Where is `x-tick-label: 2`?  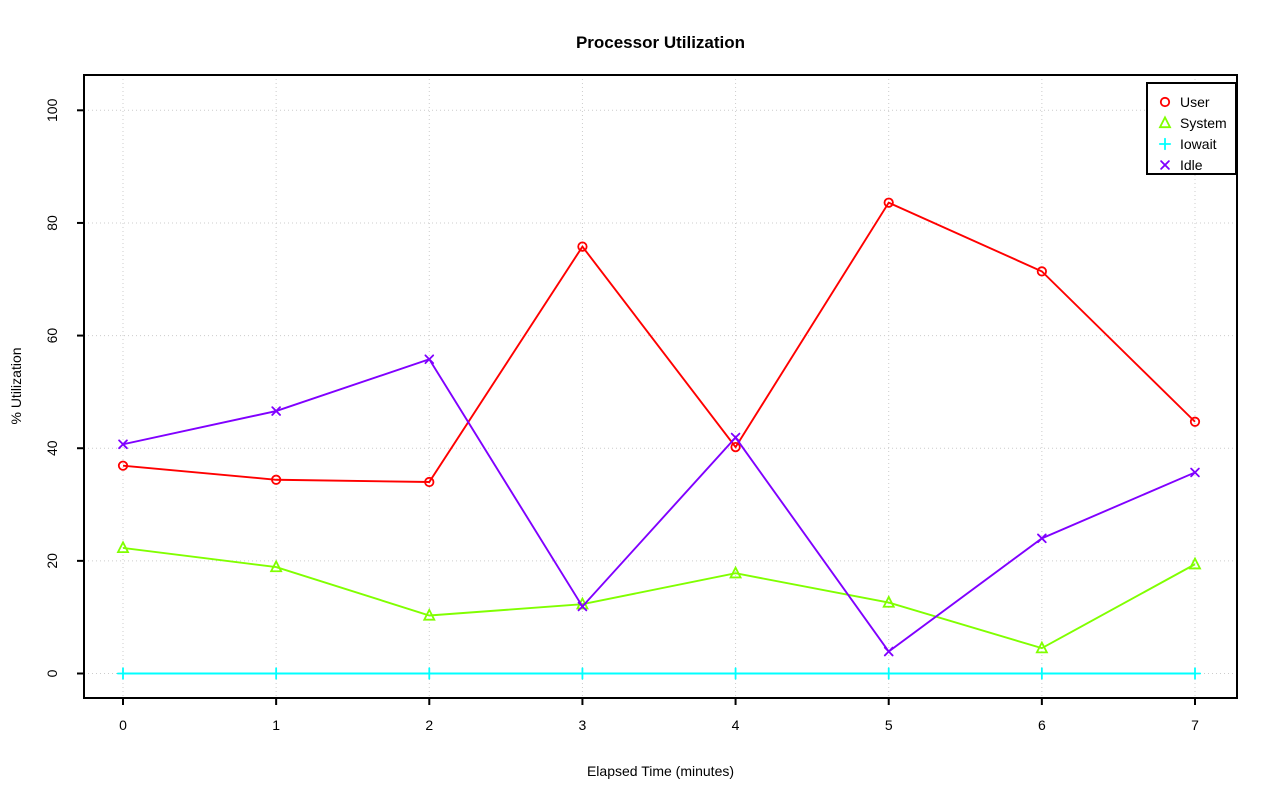 x-tick-label: 2 is located at coordinates (429, 725).